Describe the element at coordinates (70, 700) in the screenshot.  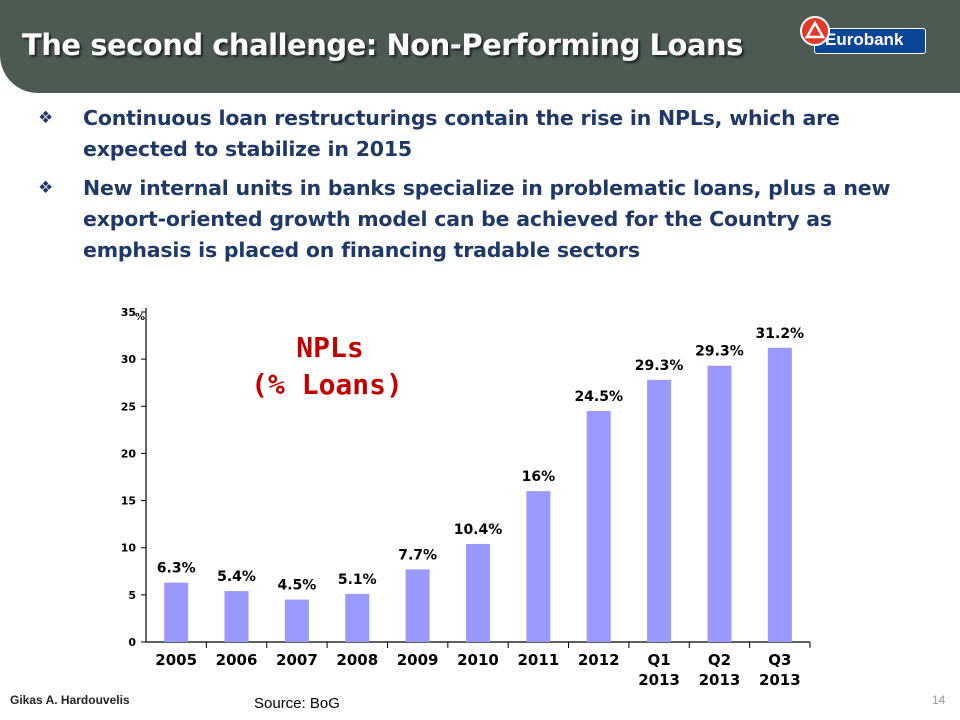
I see `footer-author: Gikas A. Hardouvelis` at that location.